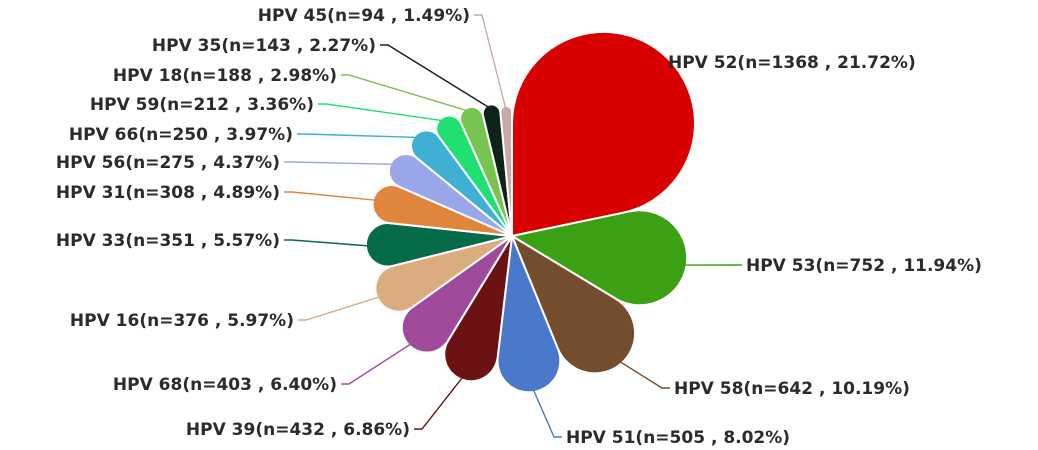 The image size is (1038, 450). Describe the element at coordinates (792, 389) in the screenshot. I see `slice-label-hpv-58: HPV 58(n=642 , 10.19%)` at that location.